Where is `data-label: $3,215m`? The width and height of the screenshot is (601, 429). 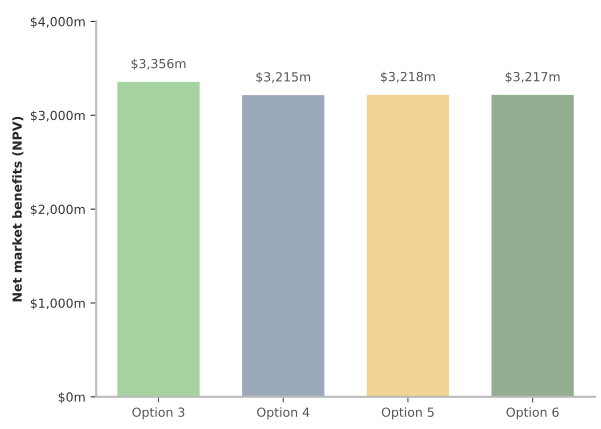
data-label: $3,215m is located at coordinates (283, 78).